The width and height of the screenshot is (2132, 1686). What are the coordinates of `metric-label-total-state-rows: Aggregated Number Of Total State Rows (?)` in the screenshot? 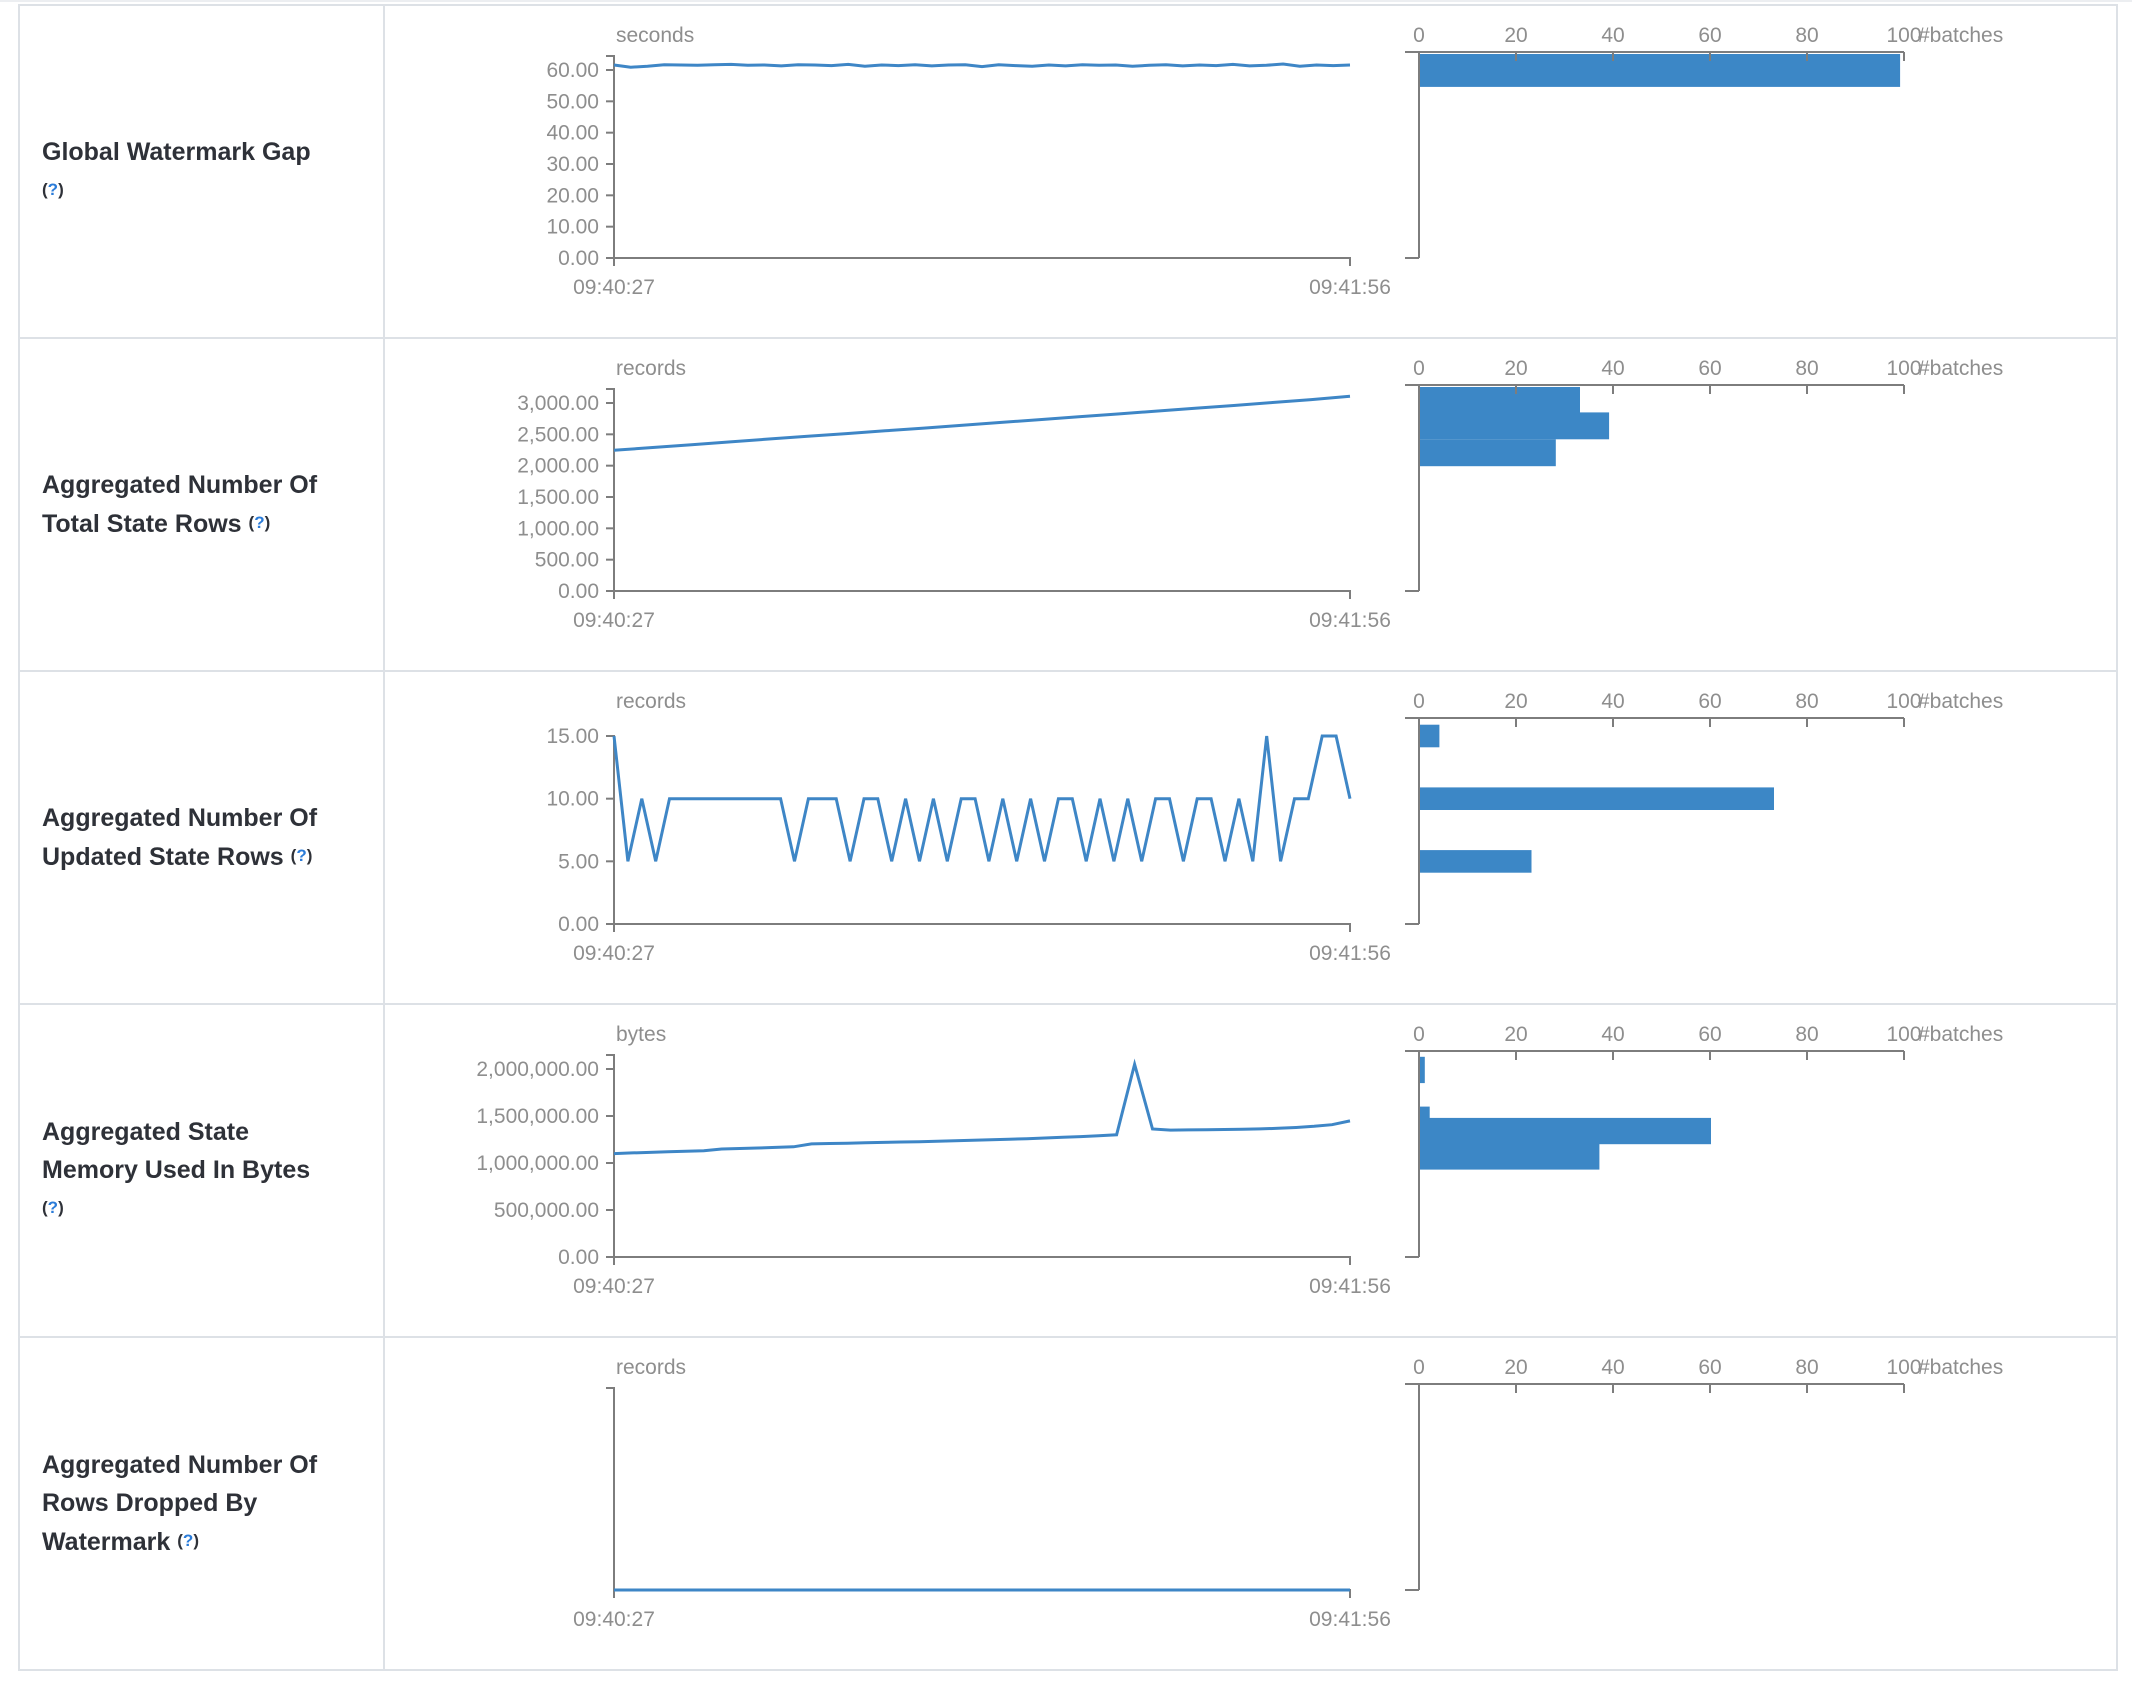 It's located at (202, 504).